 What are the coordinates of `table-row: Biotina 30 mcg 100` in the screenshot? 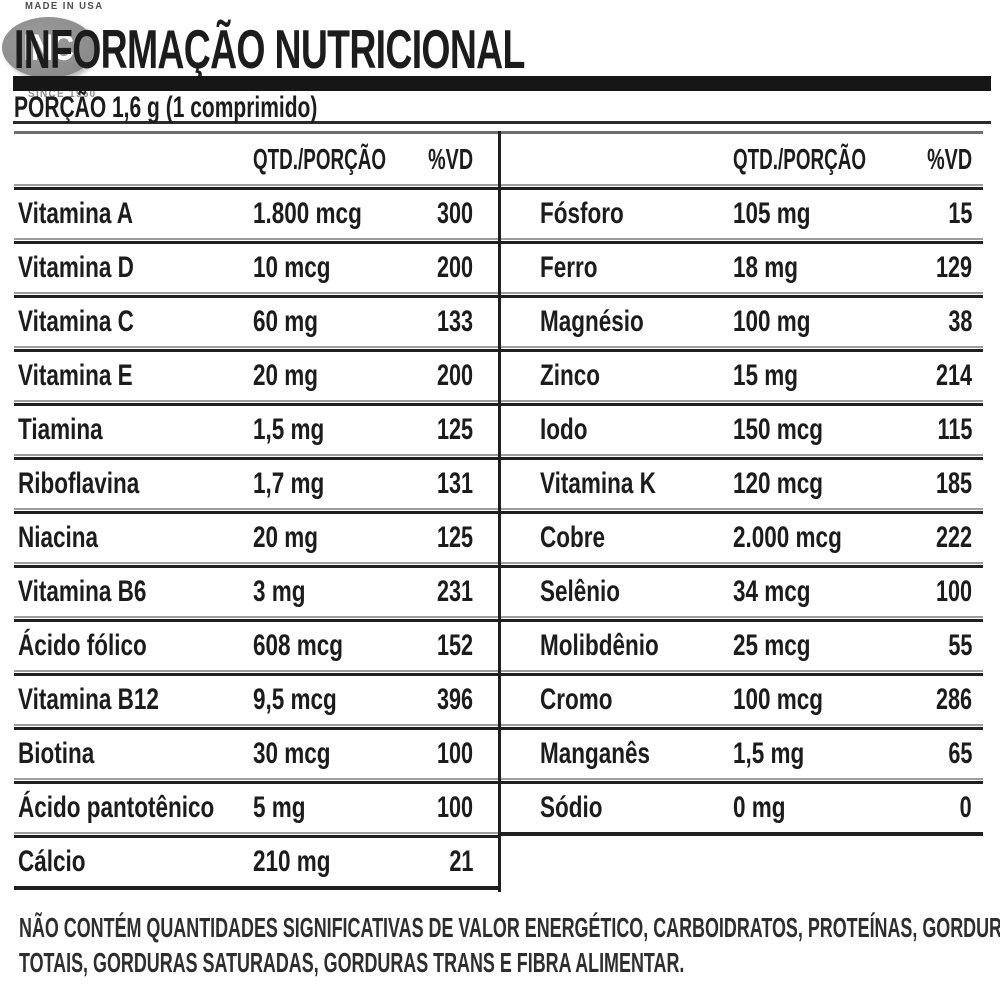 It's located at (256, 754).